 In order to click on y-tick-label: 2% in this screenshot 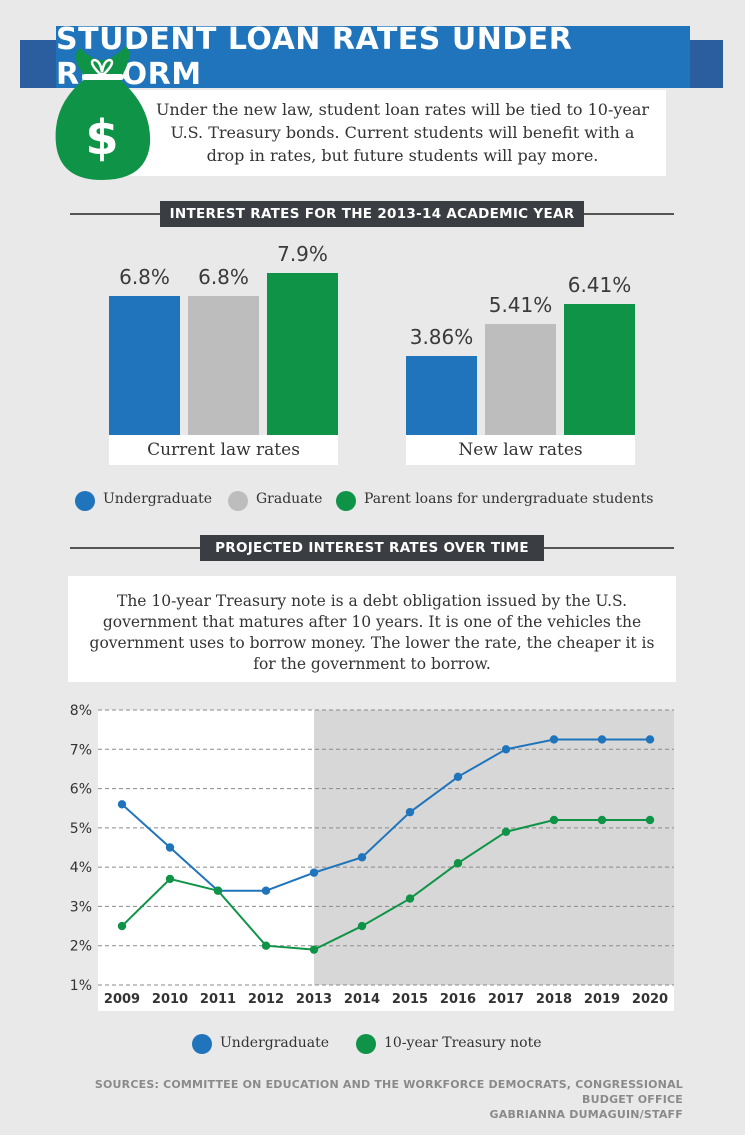, I will do `click(81, 947)`.